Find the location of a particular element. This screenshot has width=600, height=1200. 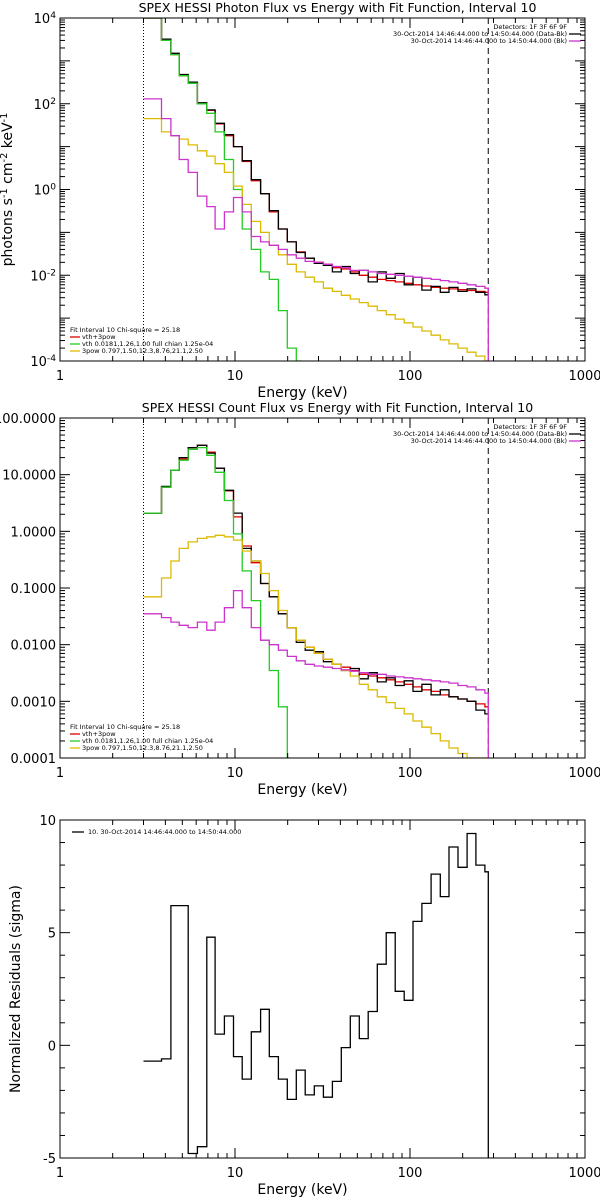

y-tick-label: 100 is located at coordinates (45, 191).